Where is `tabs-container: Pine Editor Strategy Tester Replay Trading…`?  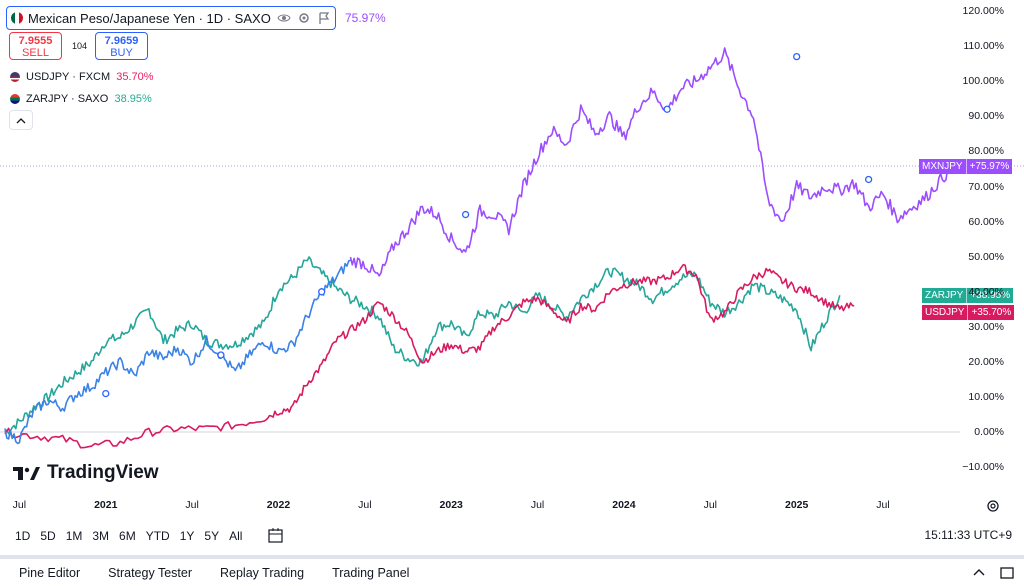 tabs-container: Pine Editor Strategy Tester Replay Trading… is located at coordinates (209, 573).